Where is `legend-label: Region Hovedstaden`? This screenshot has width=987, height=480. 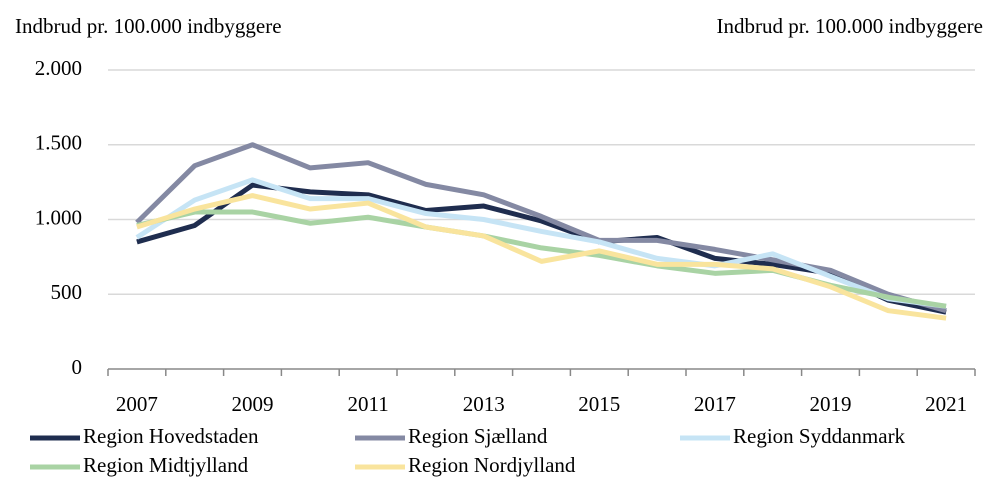
legend-label: Region Hovedstaden is located at coordinates (171, 436).